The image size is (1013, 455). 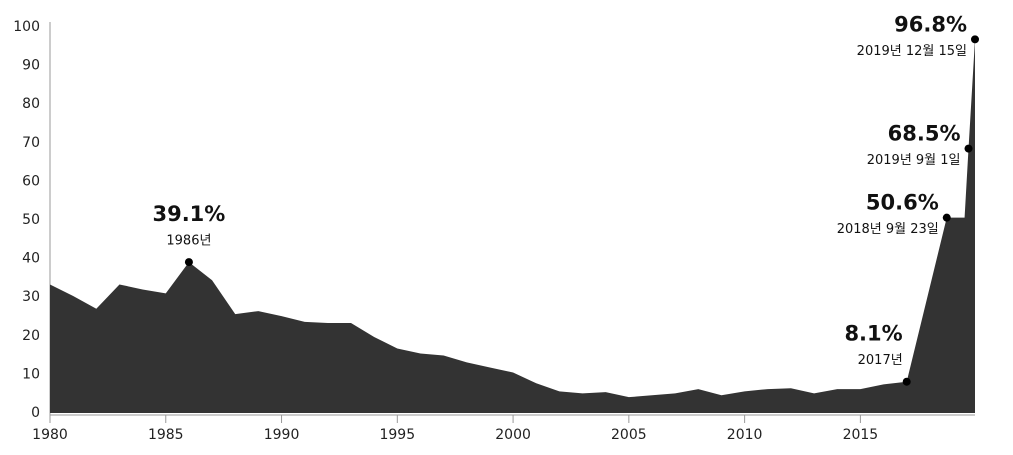 I want to click on y-tick-label: 20, so click(x=31, y=336).